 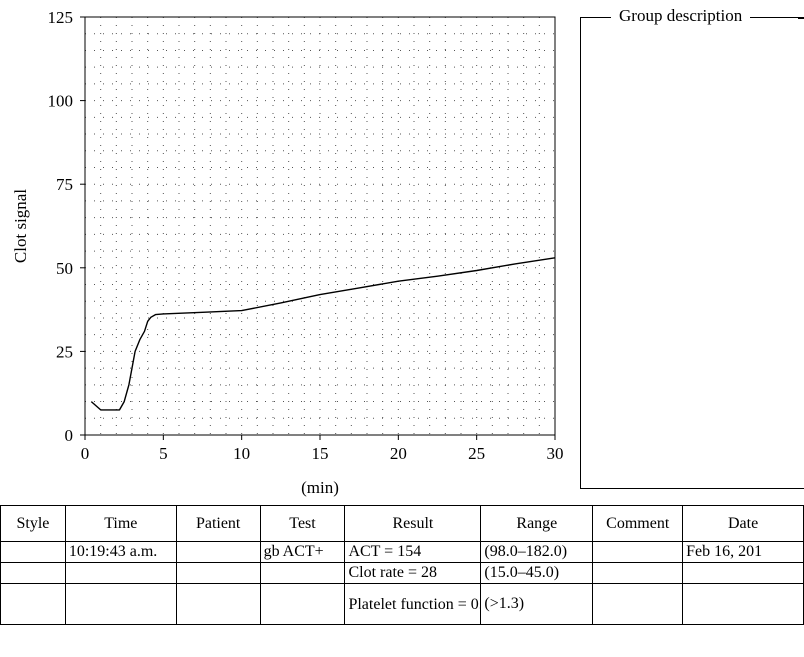 I want to click on y-tick-label: 100, so click(x=61, y=101).